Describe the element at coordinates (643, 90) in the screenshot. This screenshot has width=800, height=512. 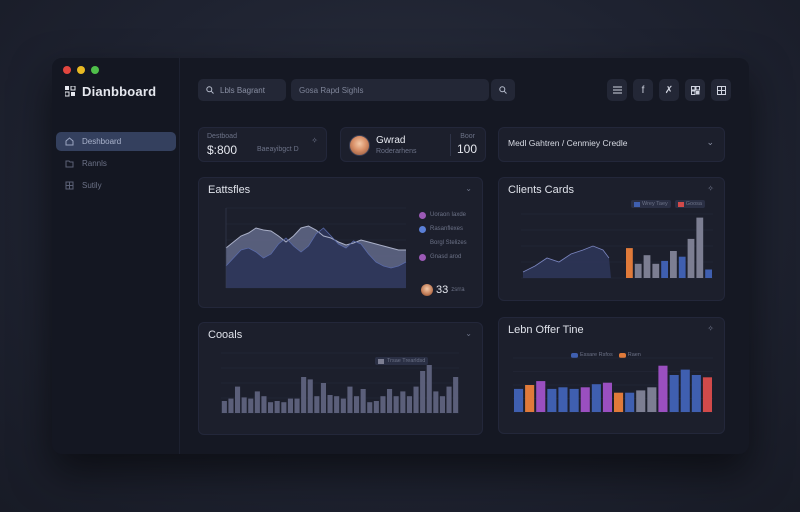
I see `facebook-button: f` at that location.